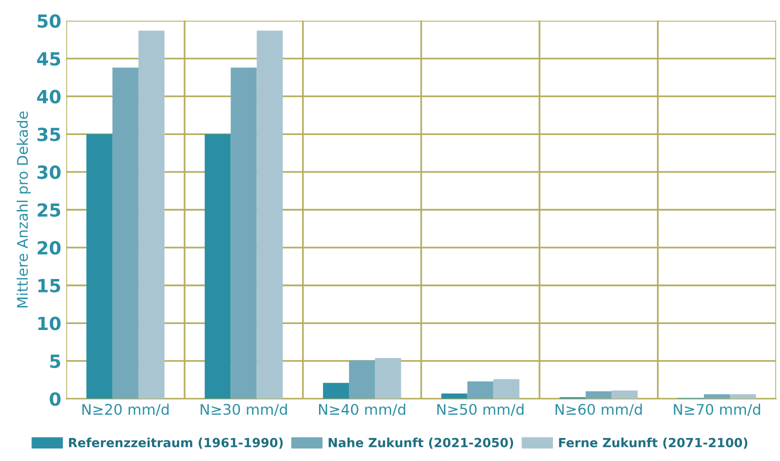 This screenshot has width=780, height=461. I want to click on legend-label: Nahe Zukunft (2021-2050), so click(421, 443).